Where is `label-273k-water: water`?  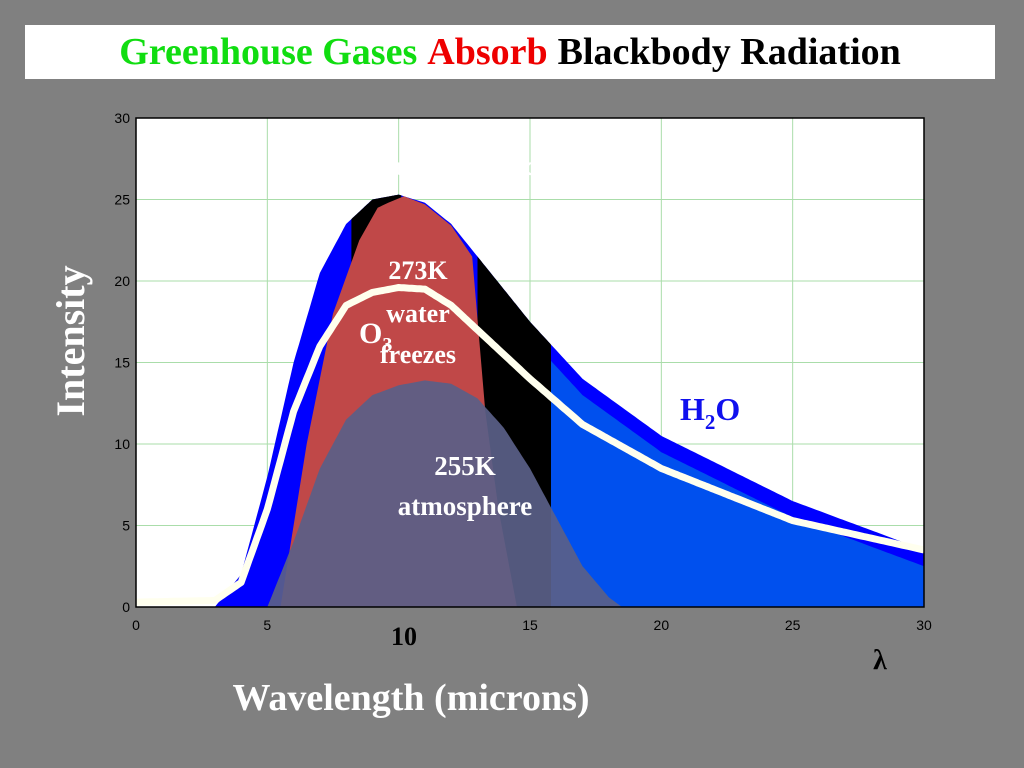 label-273k-water: water is located at coordinates (418, 313).